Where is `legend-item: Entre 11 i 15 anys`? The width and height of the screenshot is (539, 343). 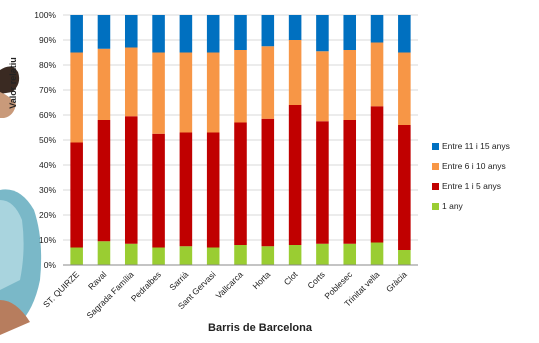
legend-item: Entre 11 i 15 anys is located at coordinates (484, 146).